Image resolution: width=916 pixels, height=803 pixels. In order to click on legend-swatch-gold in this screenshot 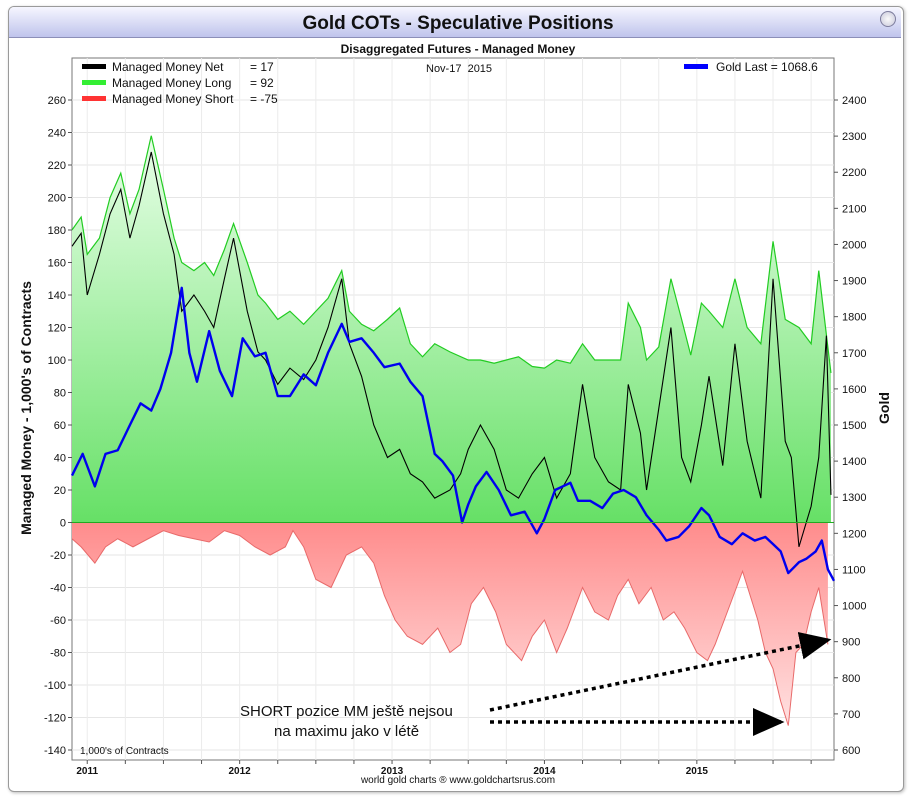, I will do `click(696, 66)`.